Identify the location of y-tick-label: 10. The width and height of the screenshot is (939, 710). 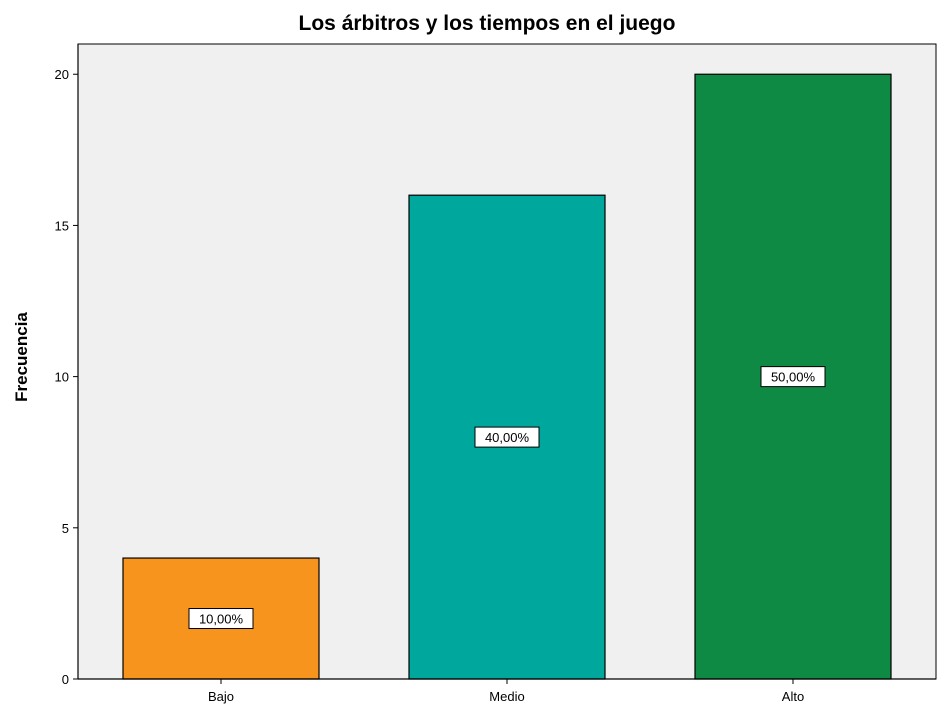
(62, 377).